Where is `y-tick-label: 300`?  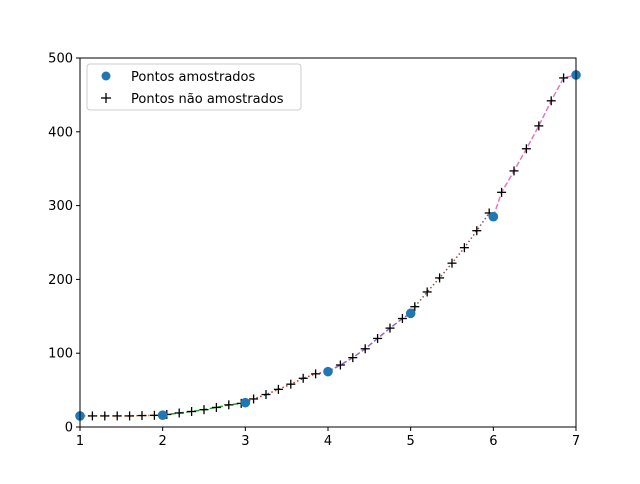 y-tick-label: 300 is located at coordinates (60, 206).